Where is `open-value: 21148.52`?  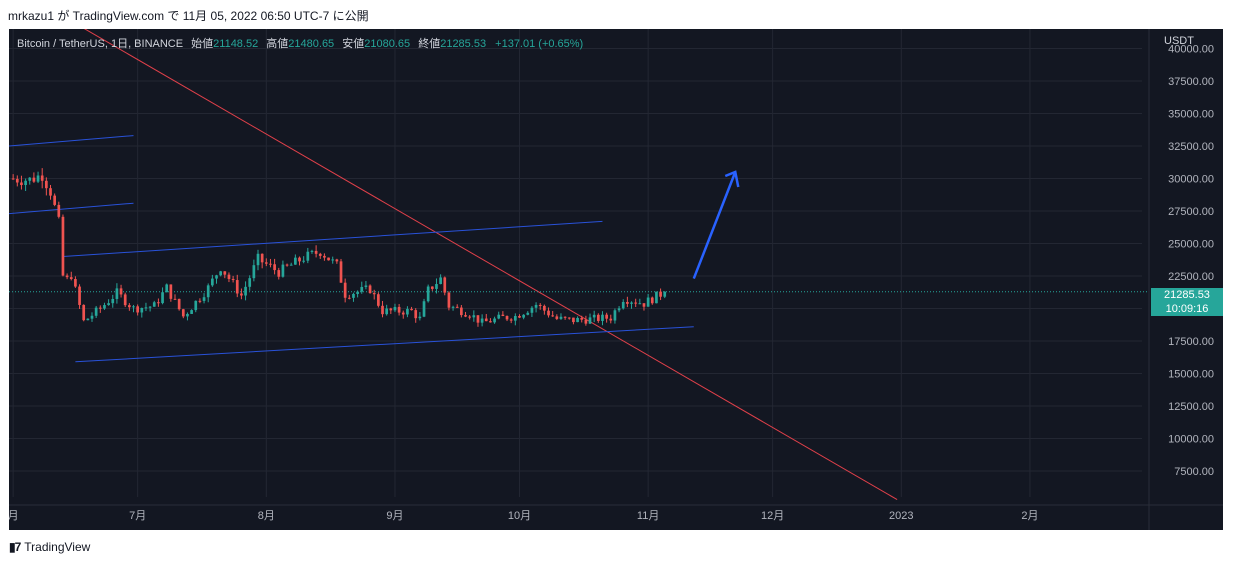
open-value: 21148.52 is located at coordinates (236, 44).